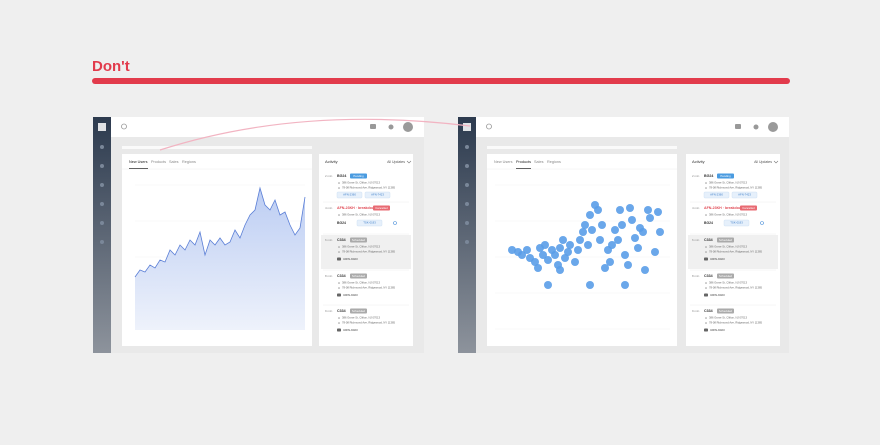 This screenshot has width=880, height=445. What do you see at coordinates (467, 127) in the screenshot?
I see `logo` at bounding box center [467, 127].